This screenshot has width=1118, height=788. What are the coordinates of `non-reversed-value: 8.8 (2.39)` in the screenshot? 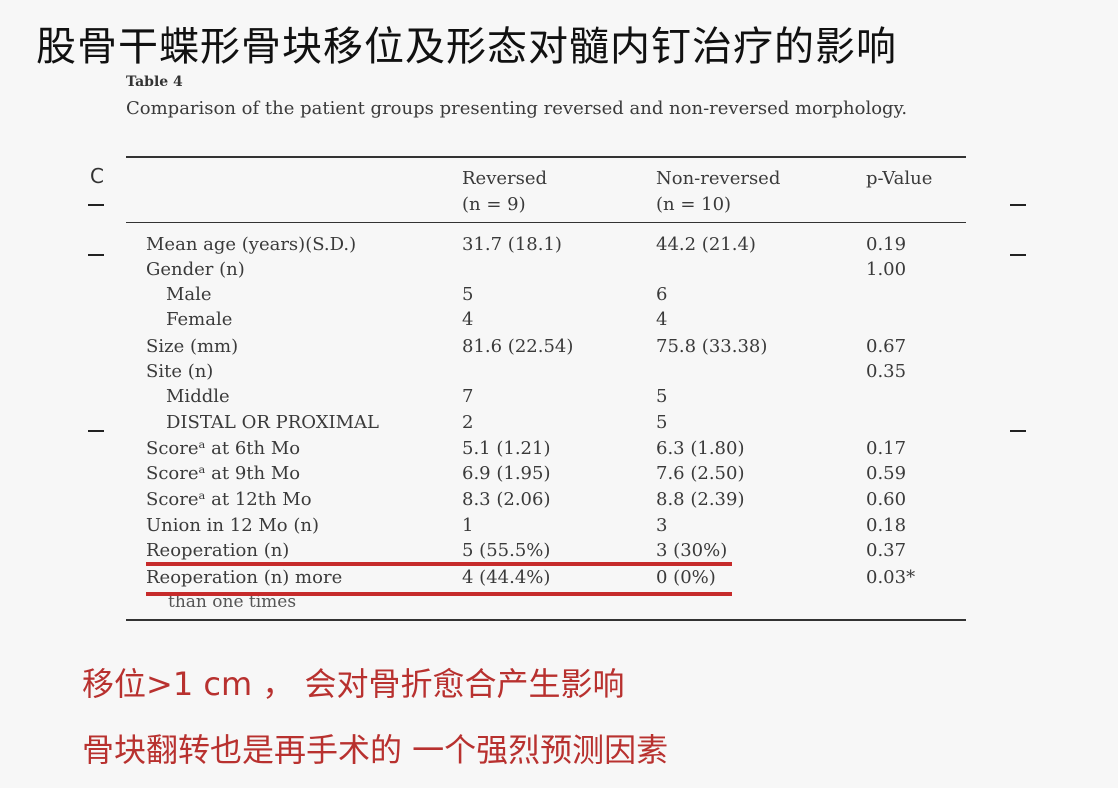 It's located at (700, 499).